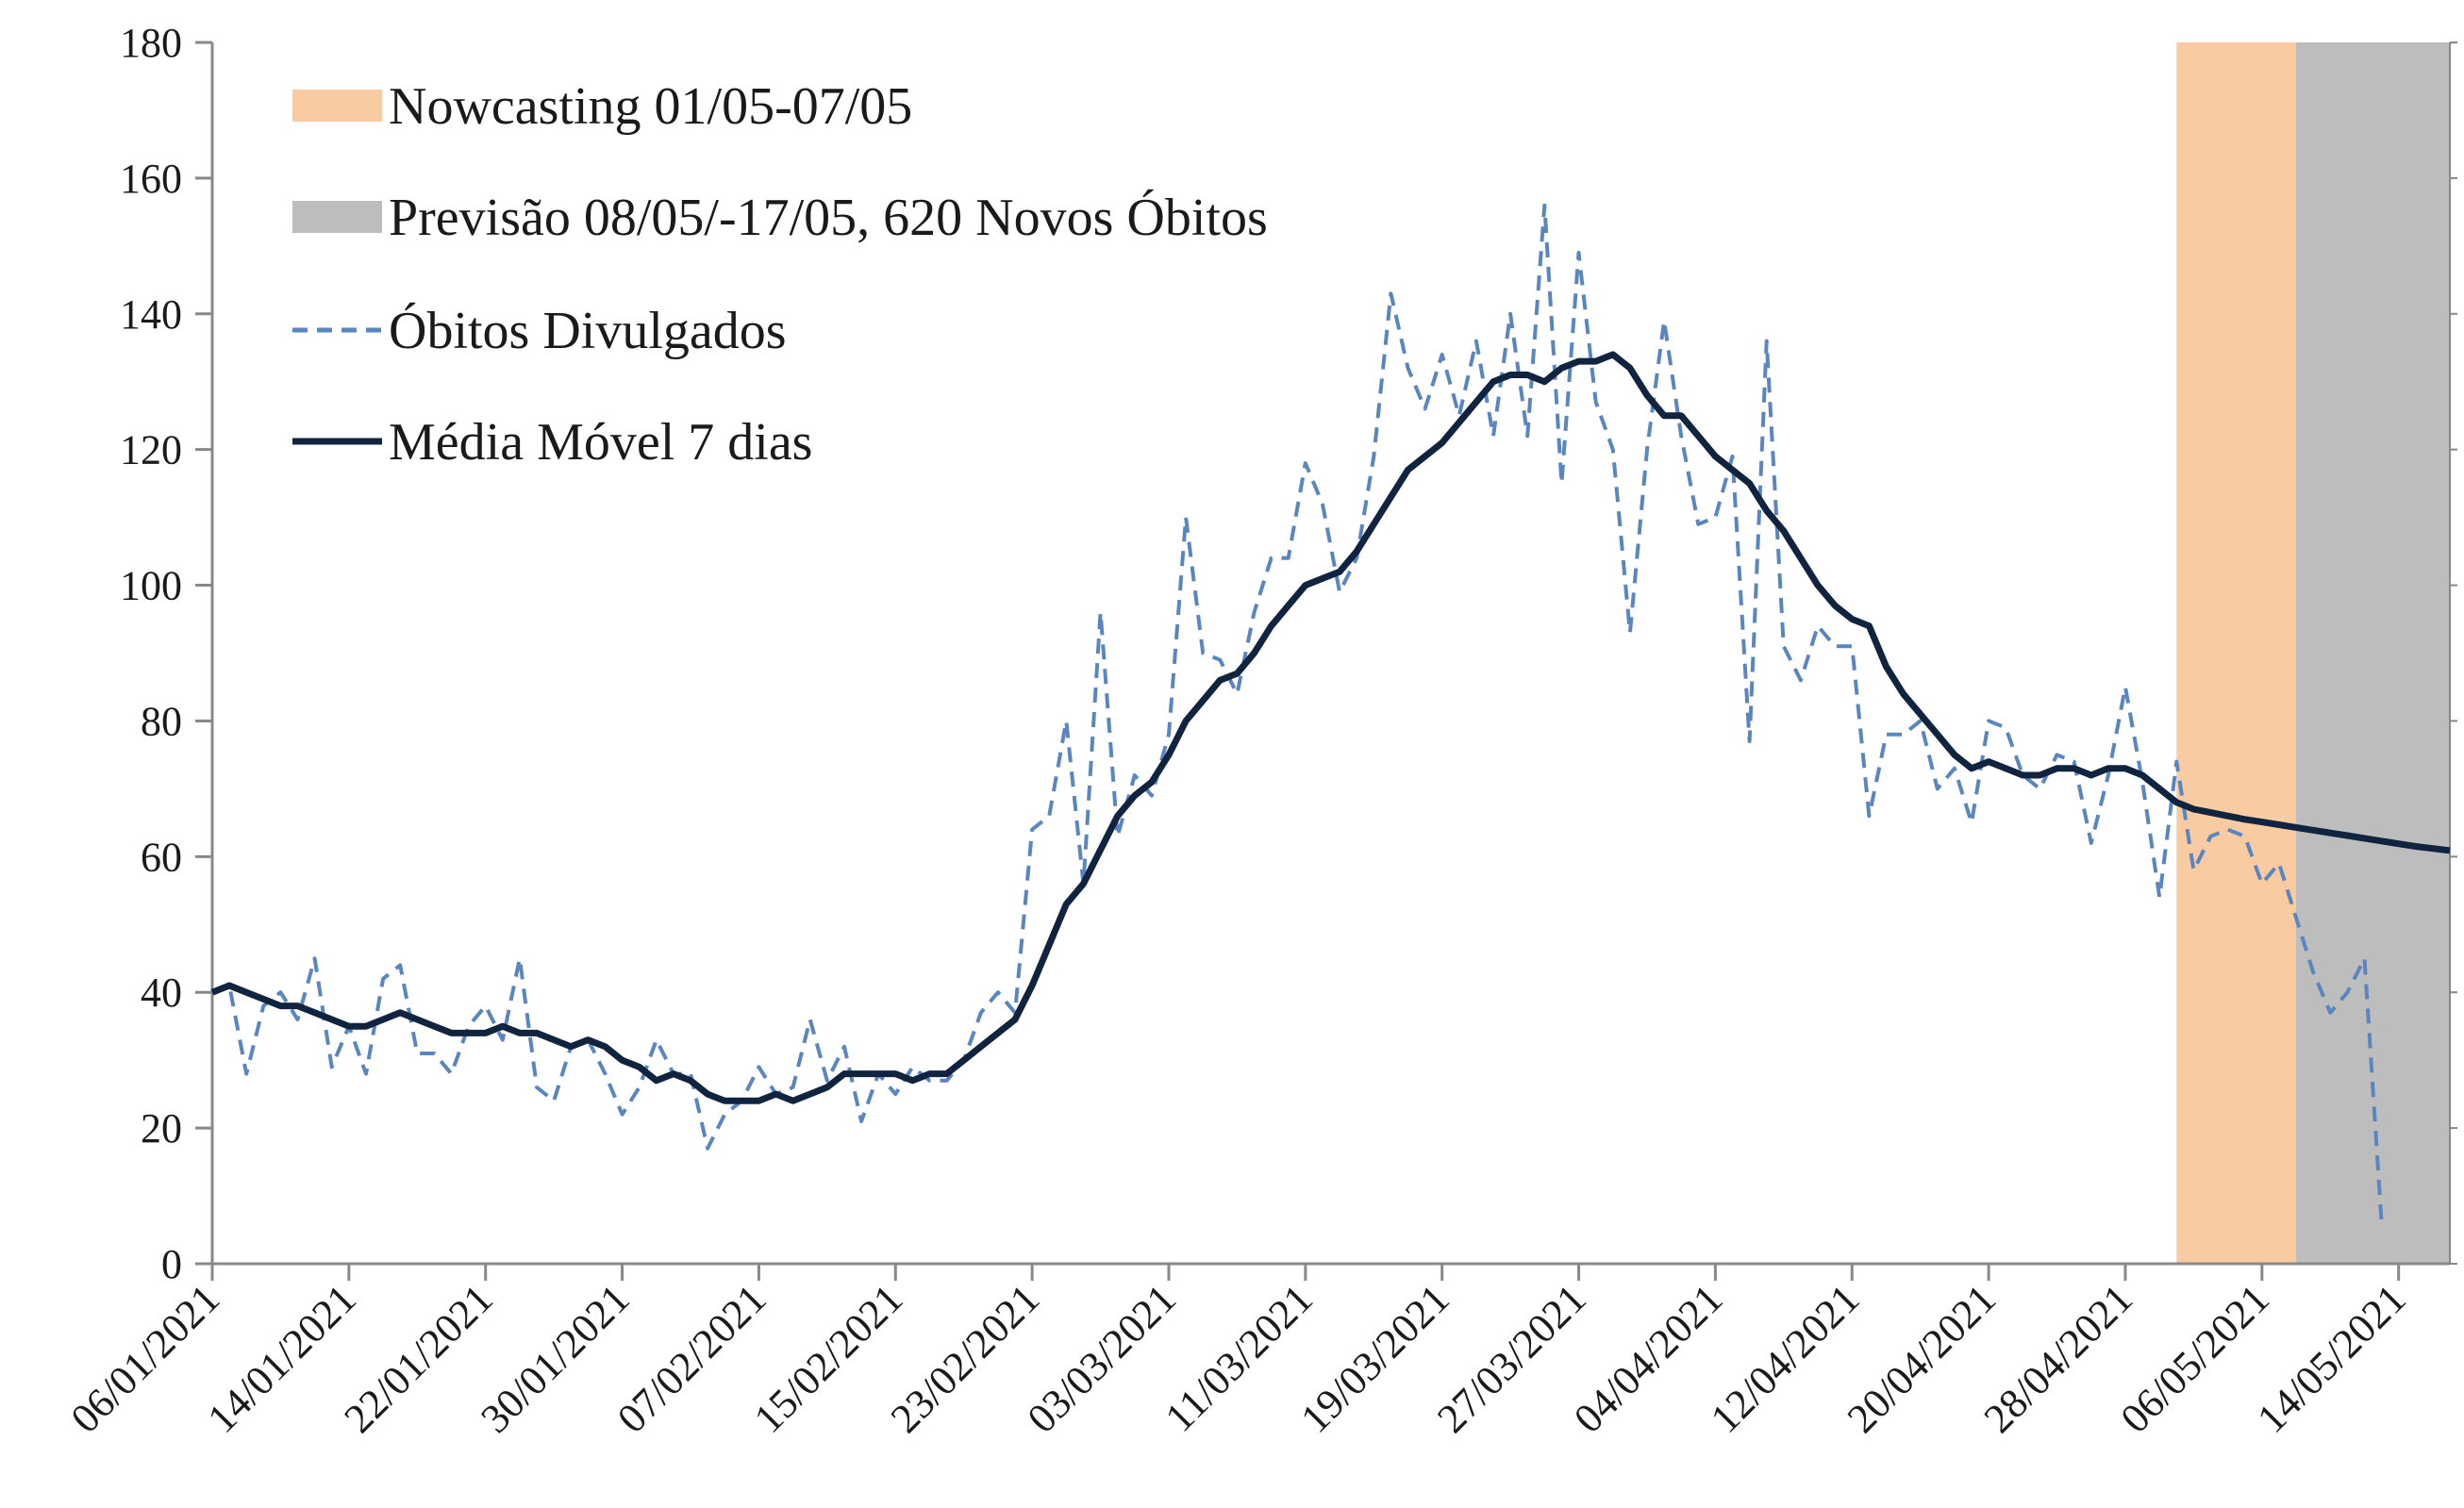 The image size is (2464, 1508). I want to click on x-tick-label: 14/01/2021, so click(282, 1358).